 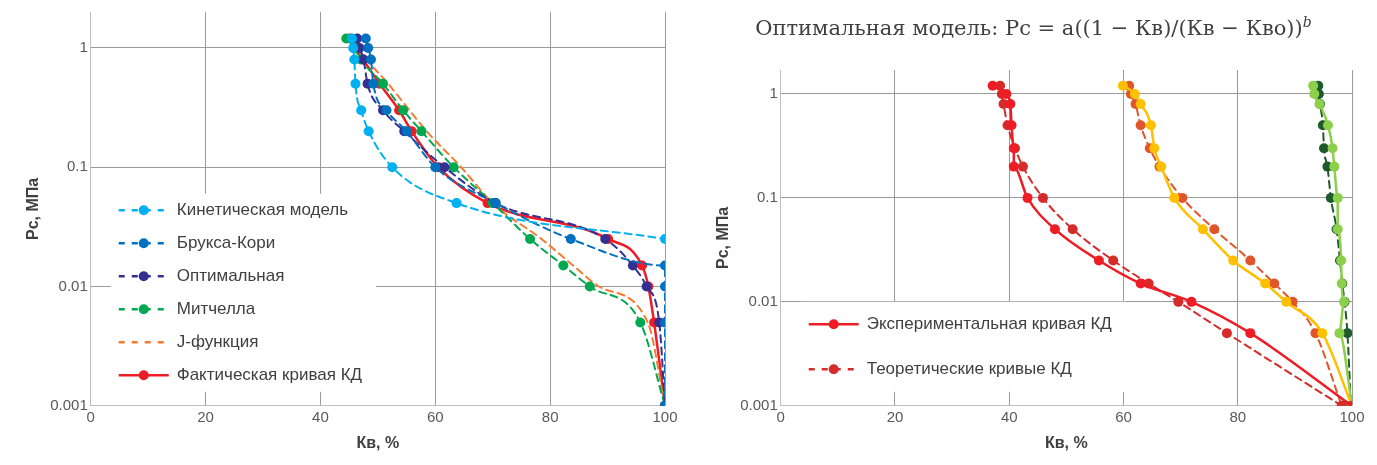 I want to click on legend-label: Брукса-Кори, so click(x=226, y=242).